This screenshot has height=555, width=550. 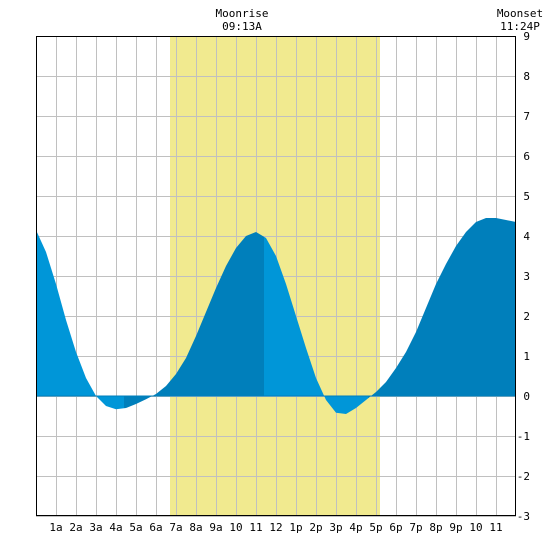 What do you see at coordinates (415, 527) in the screenshot?
I see `x-tick-label: 7p` at bounding box center [415, 527].